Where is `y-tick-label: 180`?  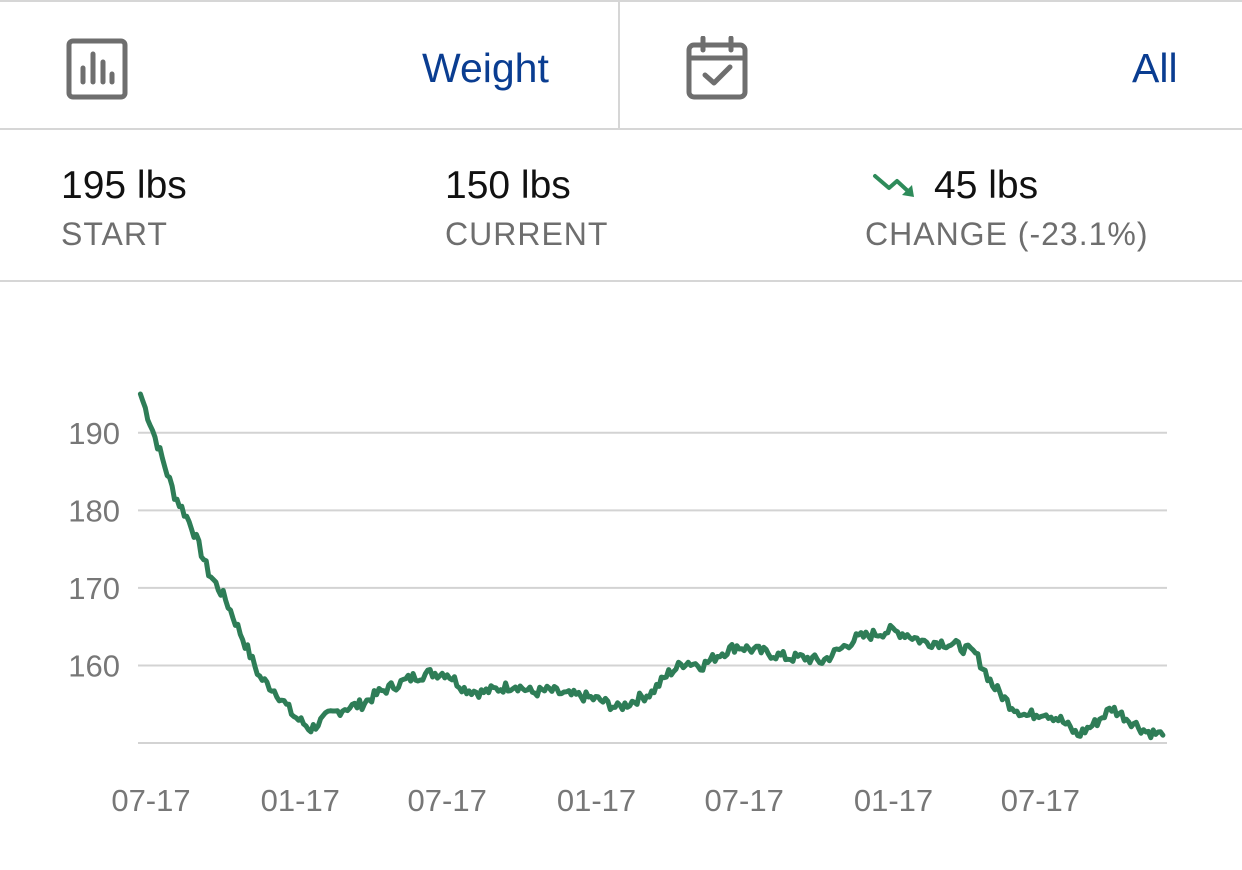 y-tick-label: 180 is located at coordinates (94, 510).